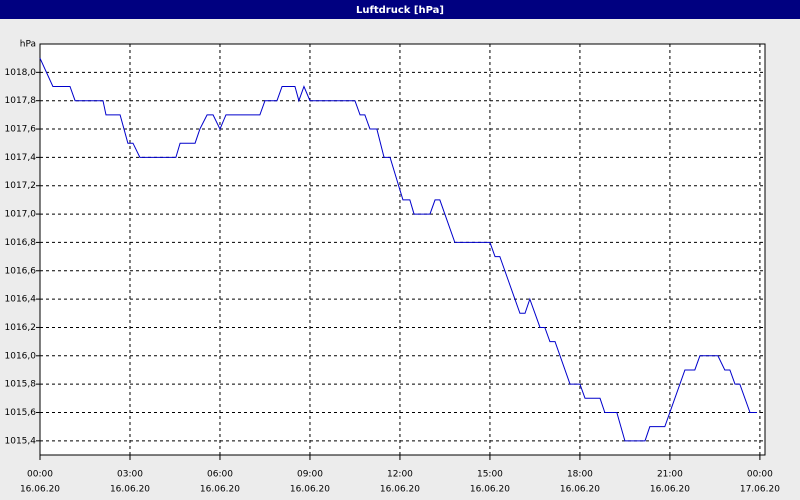 The width and height of the screenshot is (800, 500). Describe the element at coordinates (21, 243) in the screenshot. I see `y-tick-label: 1016,8` at that location.